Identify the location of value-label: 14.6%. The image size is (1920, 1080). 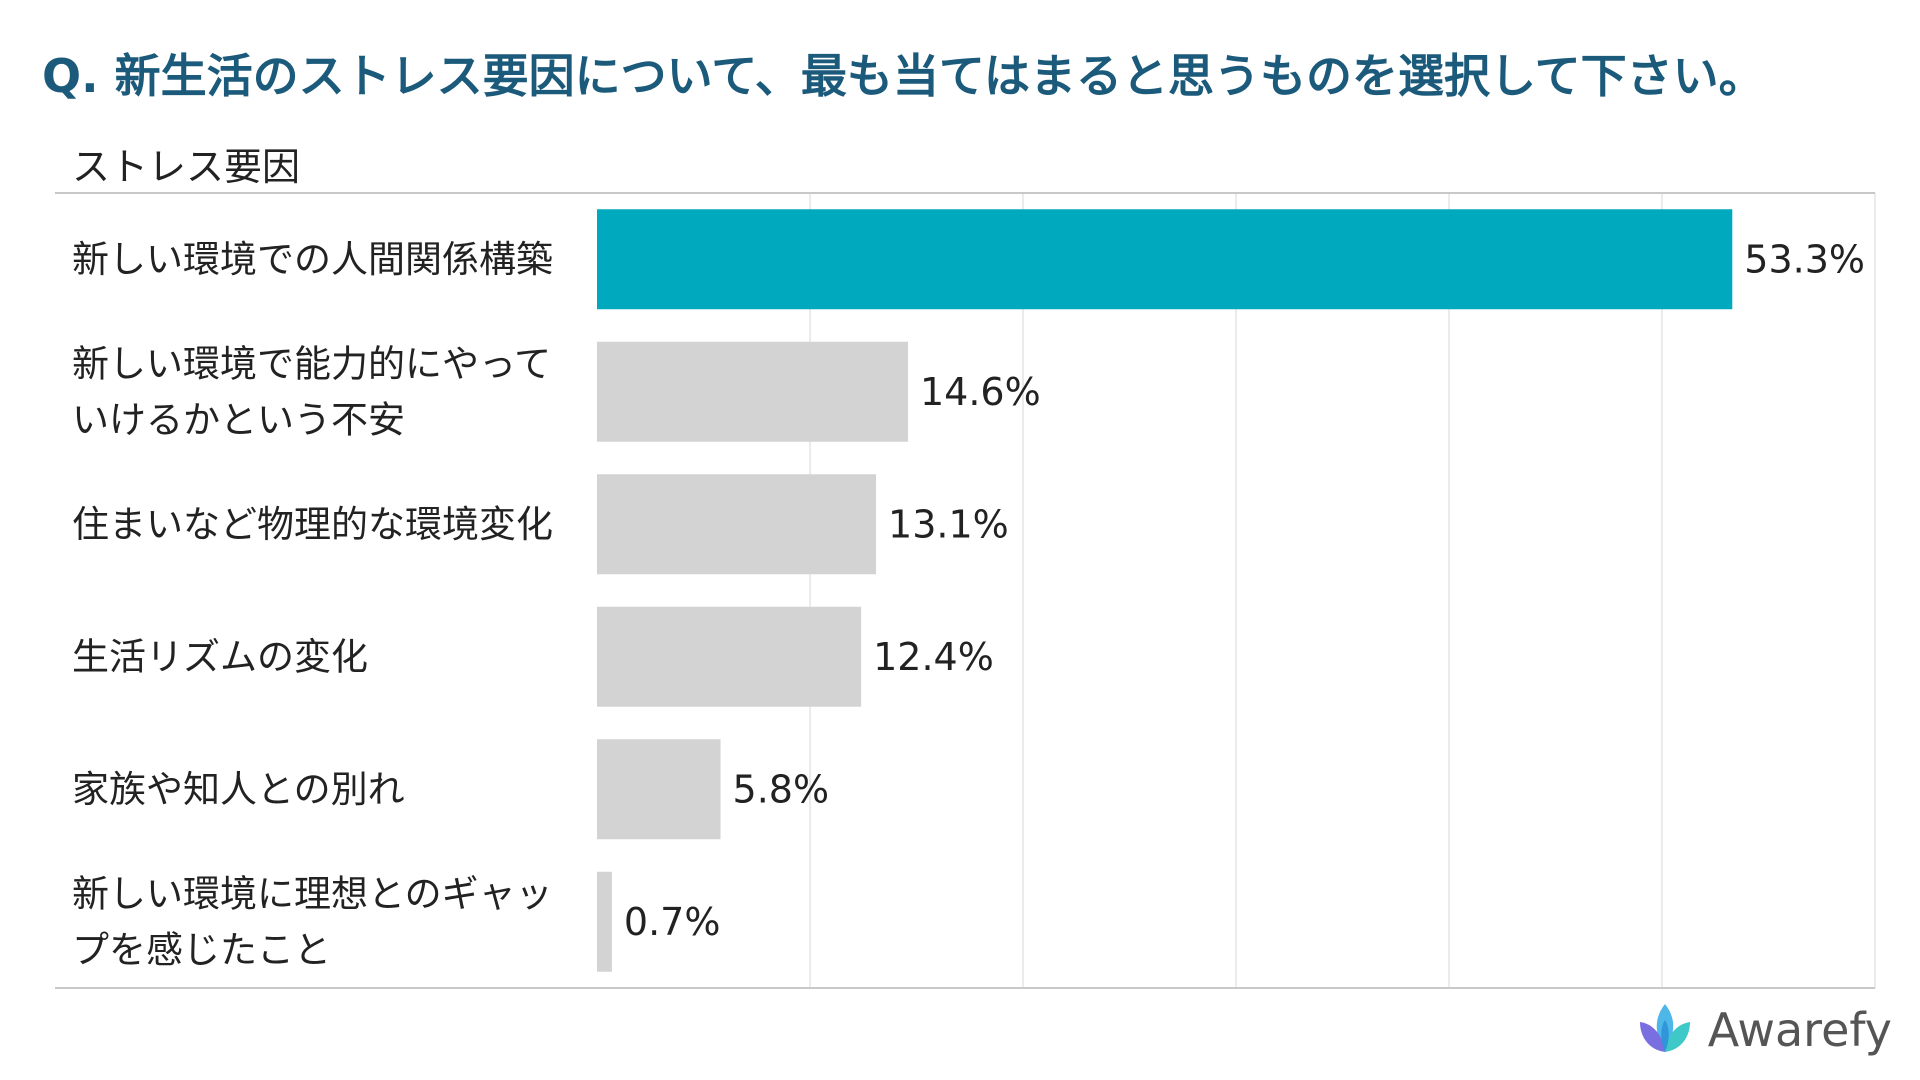
(980, 392).